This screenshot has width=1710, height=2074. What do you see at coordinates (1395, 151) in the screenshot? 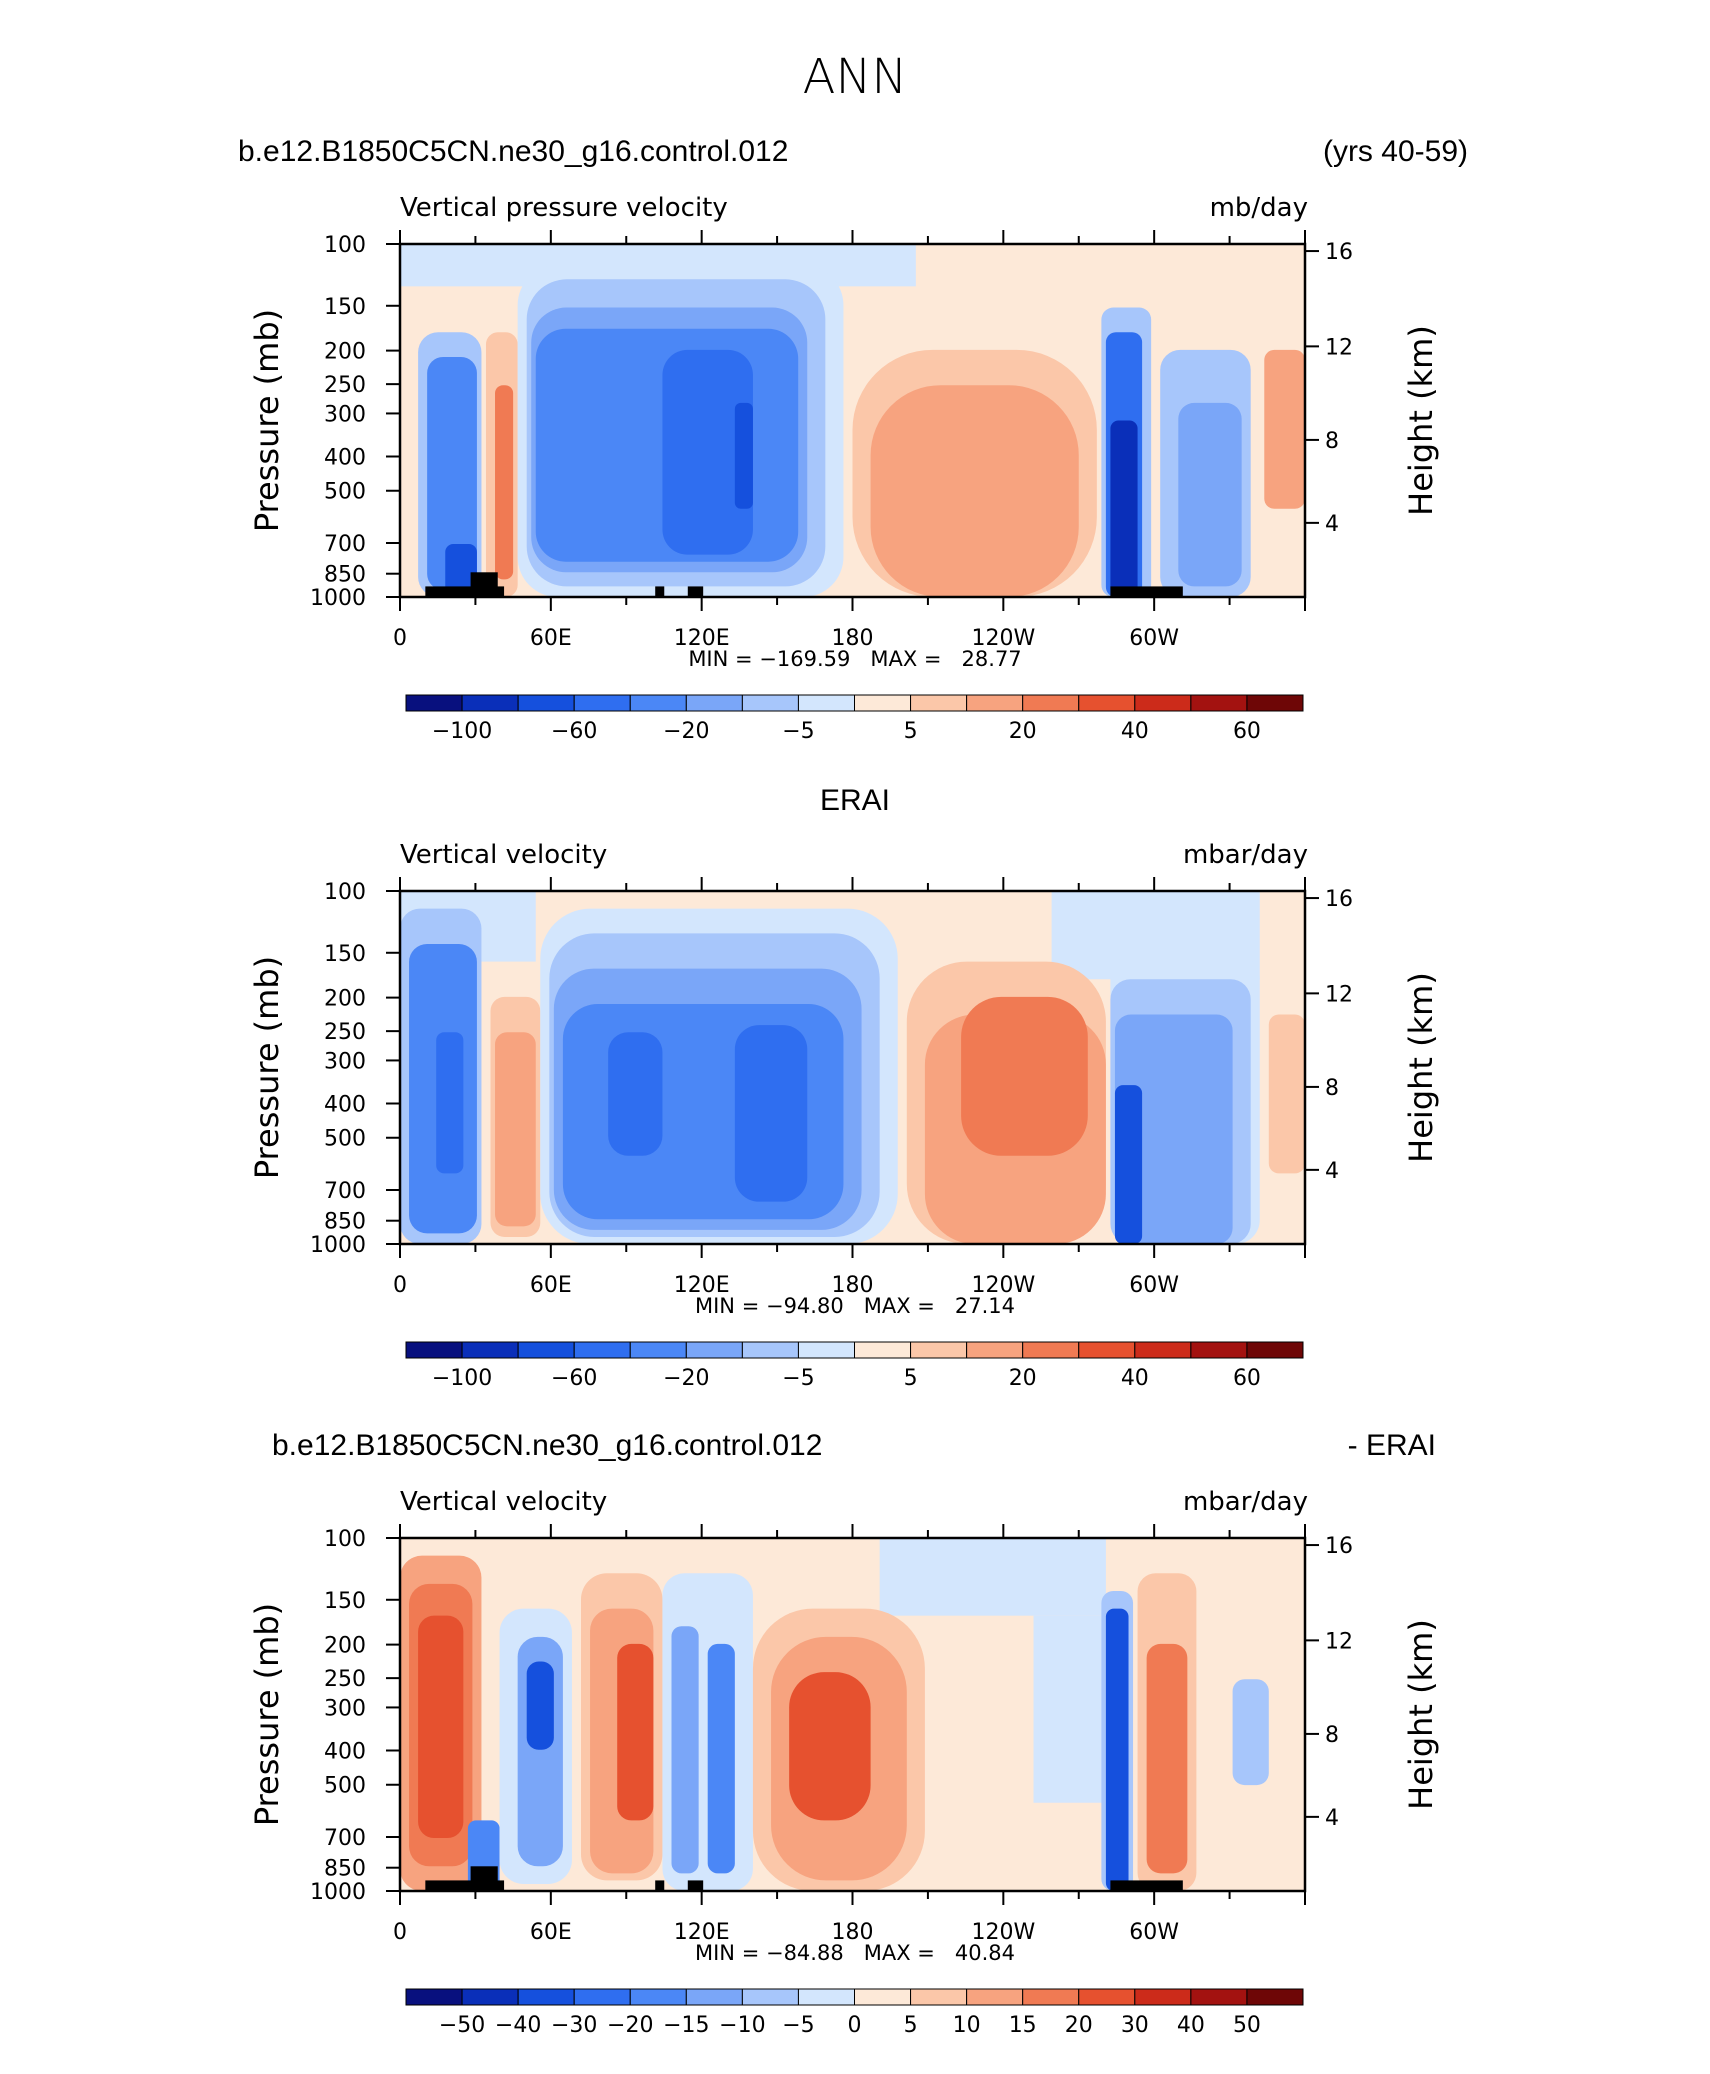
I see `panel-title-right: (yrs 40-59)` at bounding box center [1395, 151].